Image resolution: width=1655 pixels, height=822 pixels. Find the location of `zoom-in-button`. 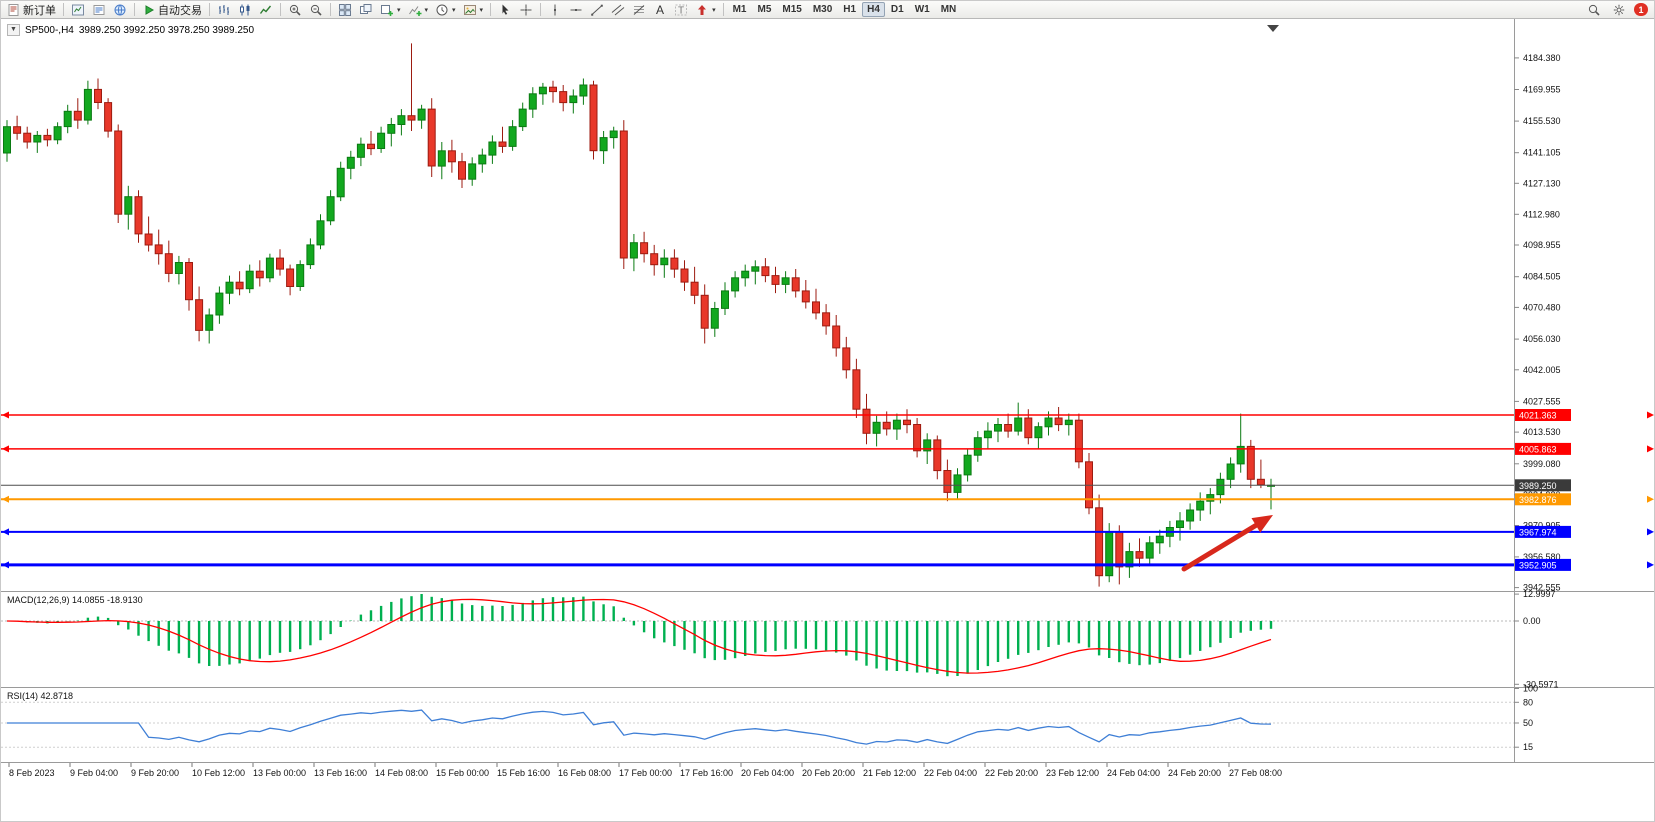

zoom-in-button is located at coordinates (295, 10).